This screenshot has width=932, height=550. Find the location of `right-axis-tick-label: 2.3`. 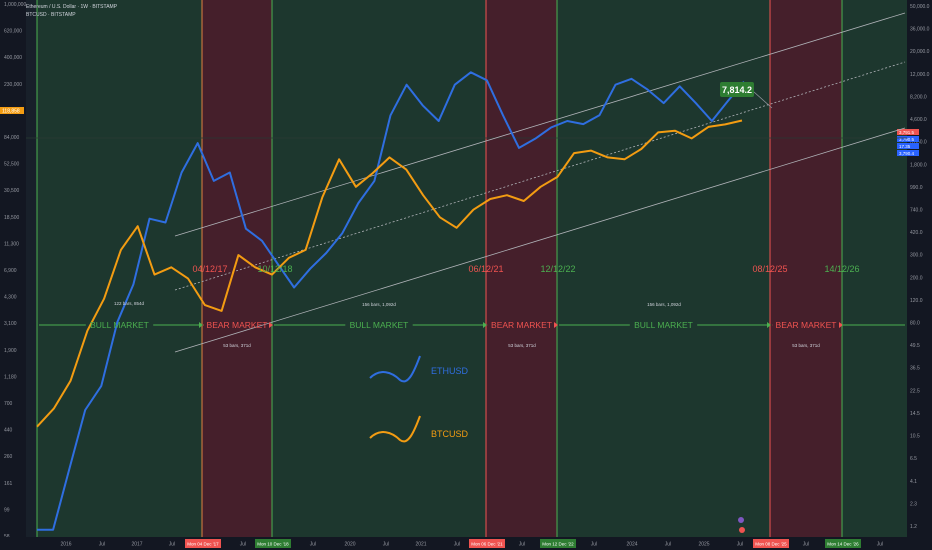

right-axis-tick-label: 2.3 is located at coordinates (913, 504).